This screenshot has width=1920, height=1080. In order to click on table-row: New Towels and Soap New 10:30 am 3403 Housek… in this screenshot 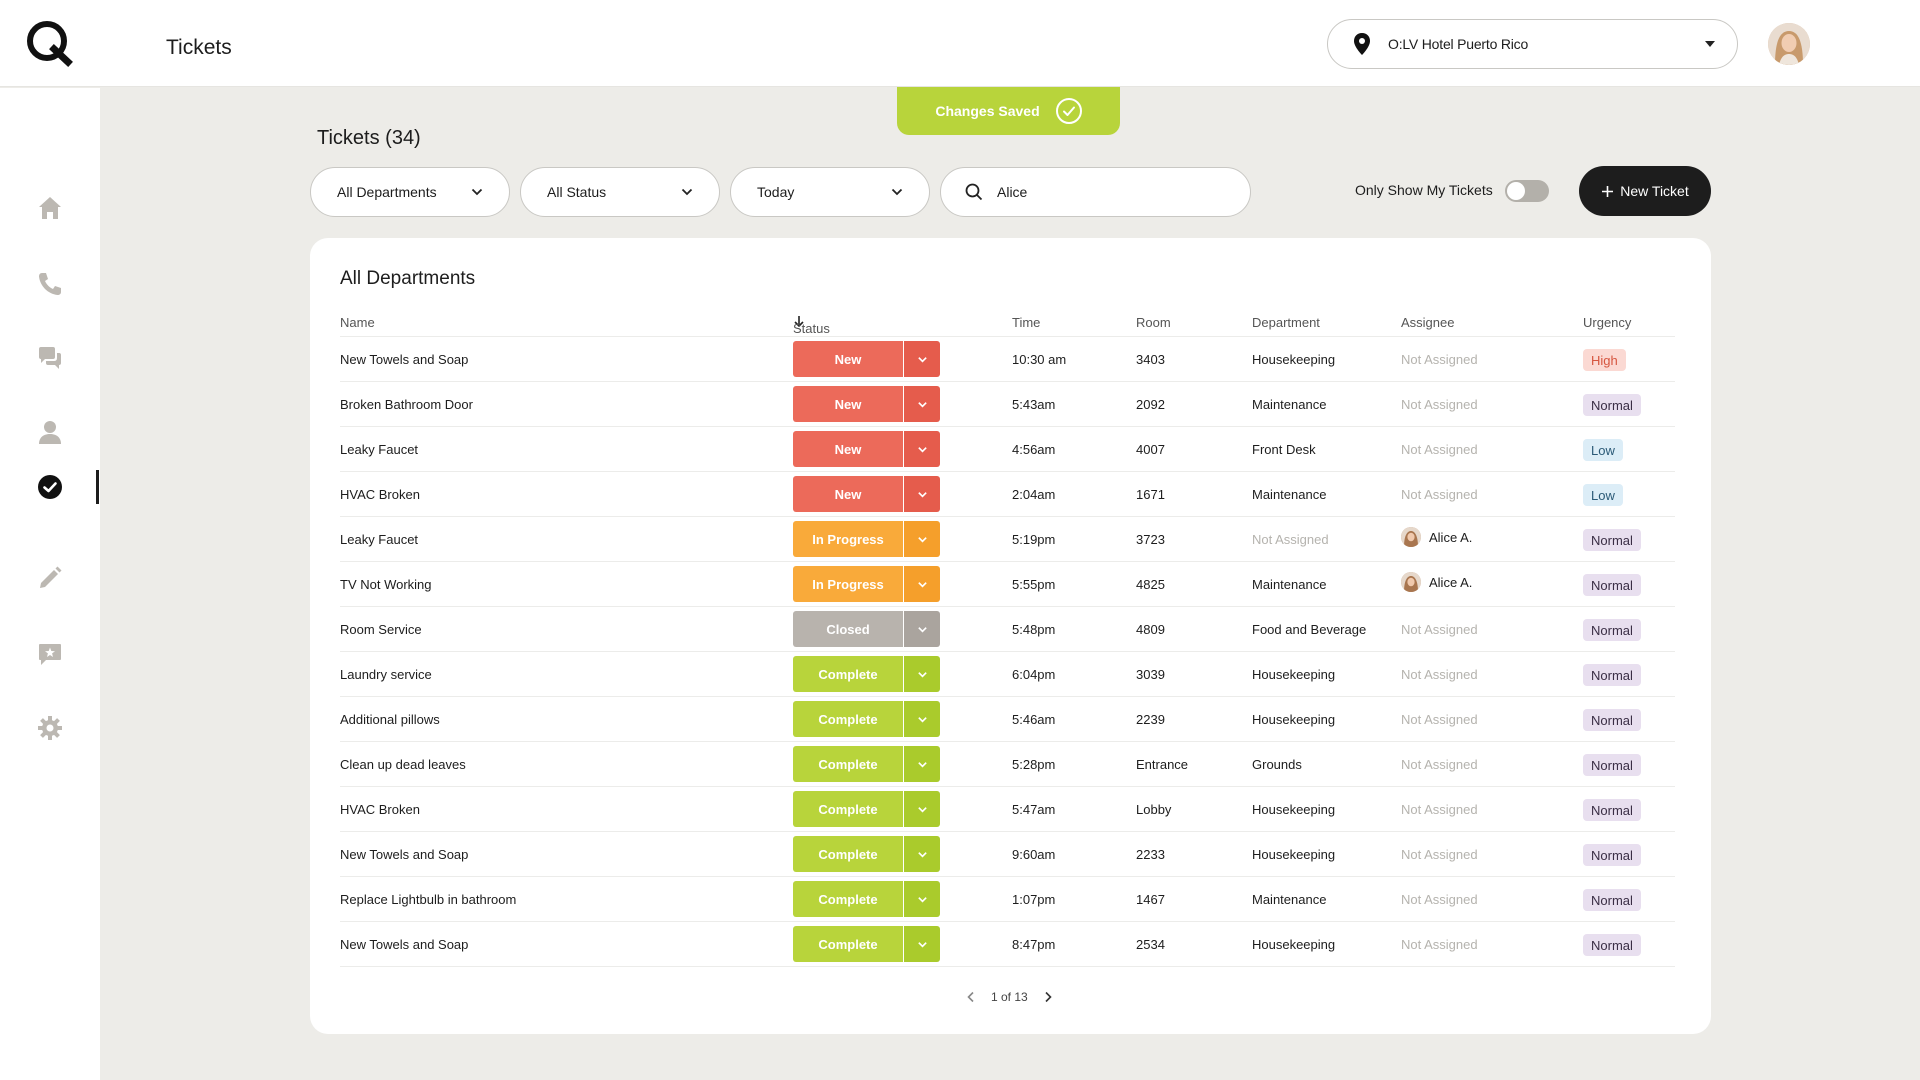, I will do `click(1007, 359)`.